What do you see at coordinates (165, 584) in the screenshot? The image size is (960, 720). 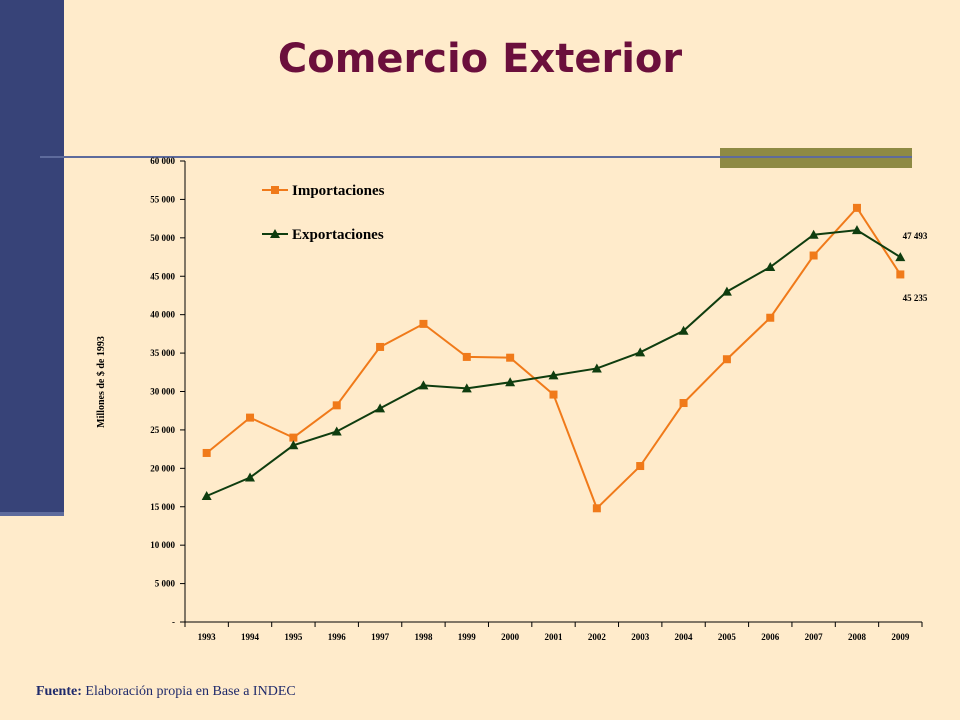 I see `y-tick-label: 5 000` at bounding box center [165, 584].